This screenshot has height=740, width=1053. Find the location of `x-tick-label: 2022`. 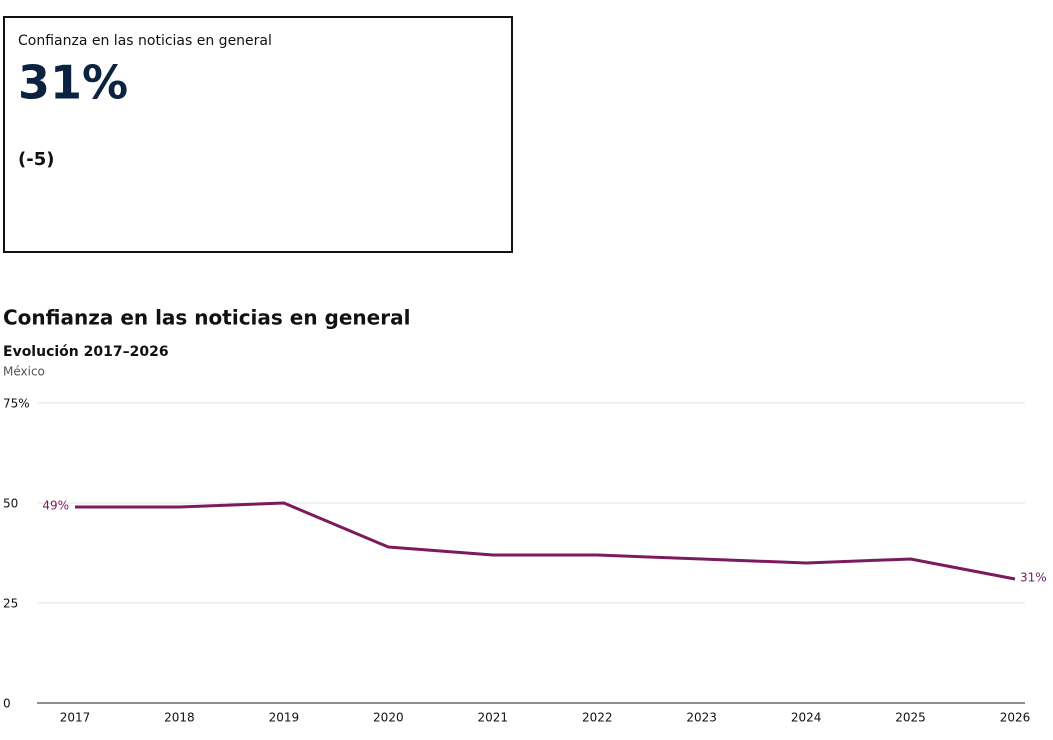

x-tick-label: 2022 is located at coordinates (597, 718).